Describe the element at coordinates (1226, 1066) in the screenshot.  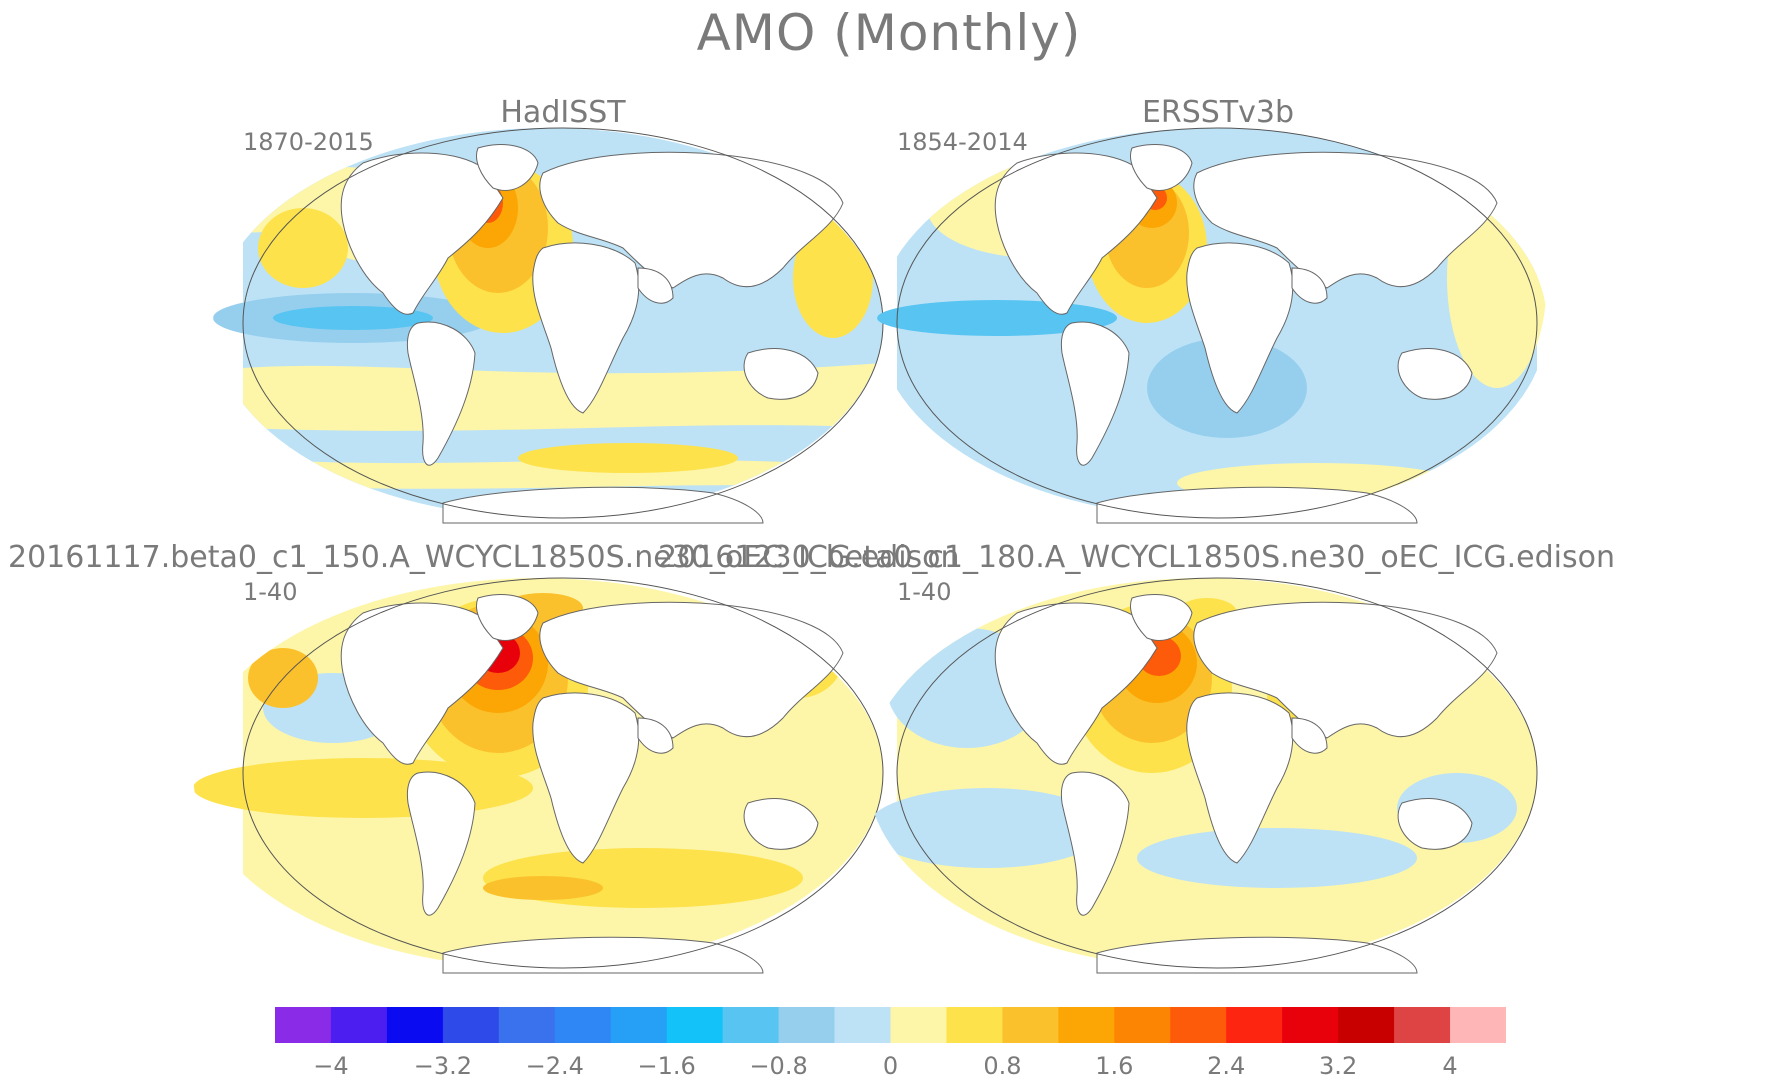
I see `colorbar-tick-label: 2.4` at that location.